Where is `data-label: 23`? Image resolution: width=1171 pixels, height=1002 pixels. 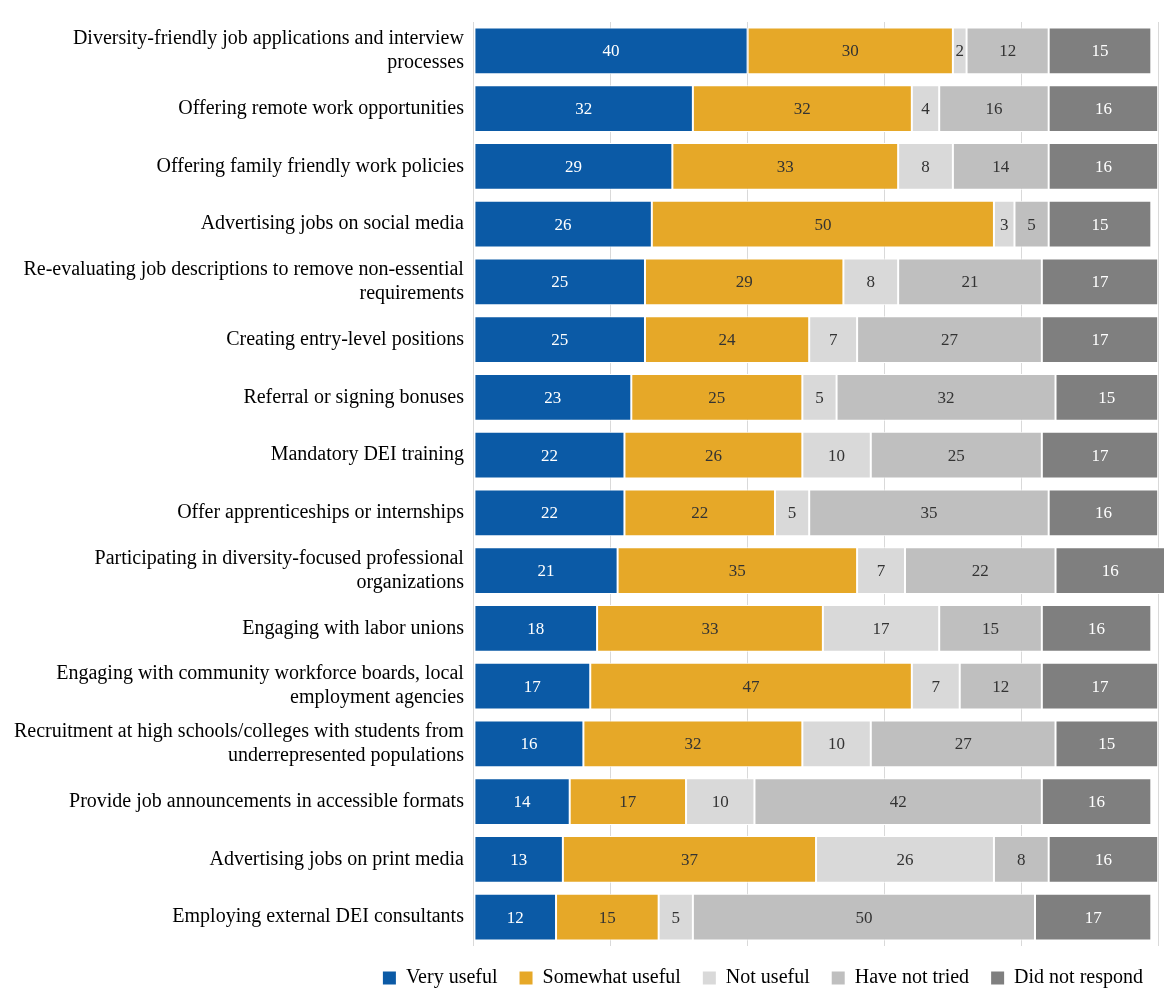
data-label: 23 is located at coordinates (553, 397).